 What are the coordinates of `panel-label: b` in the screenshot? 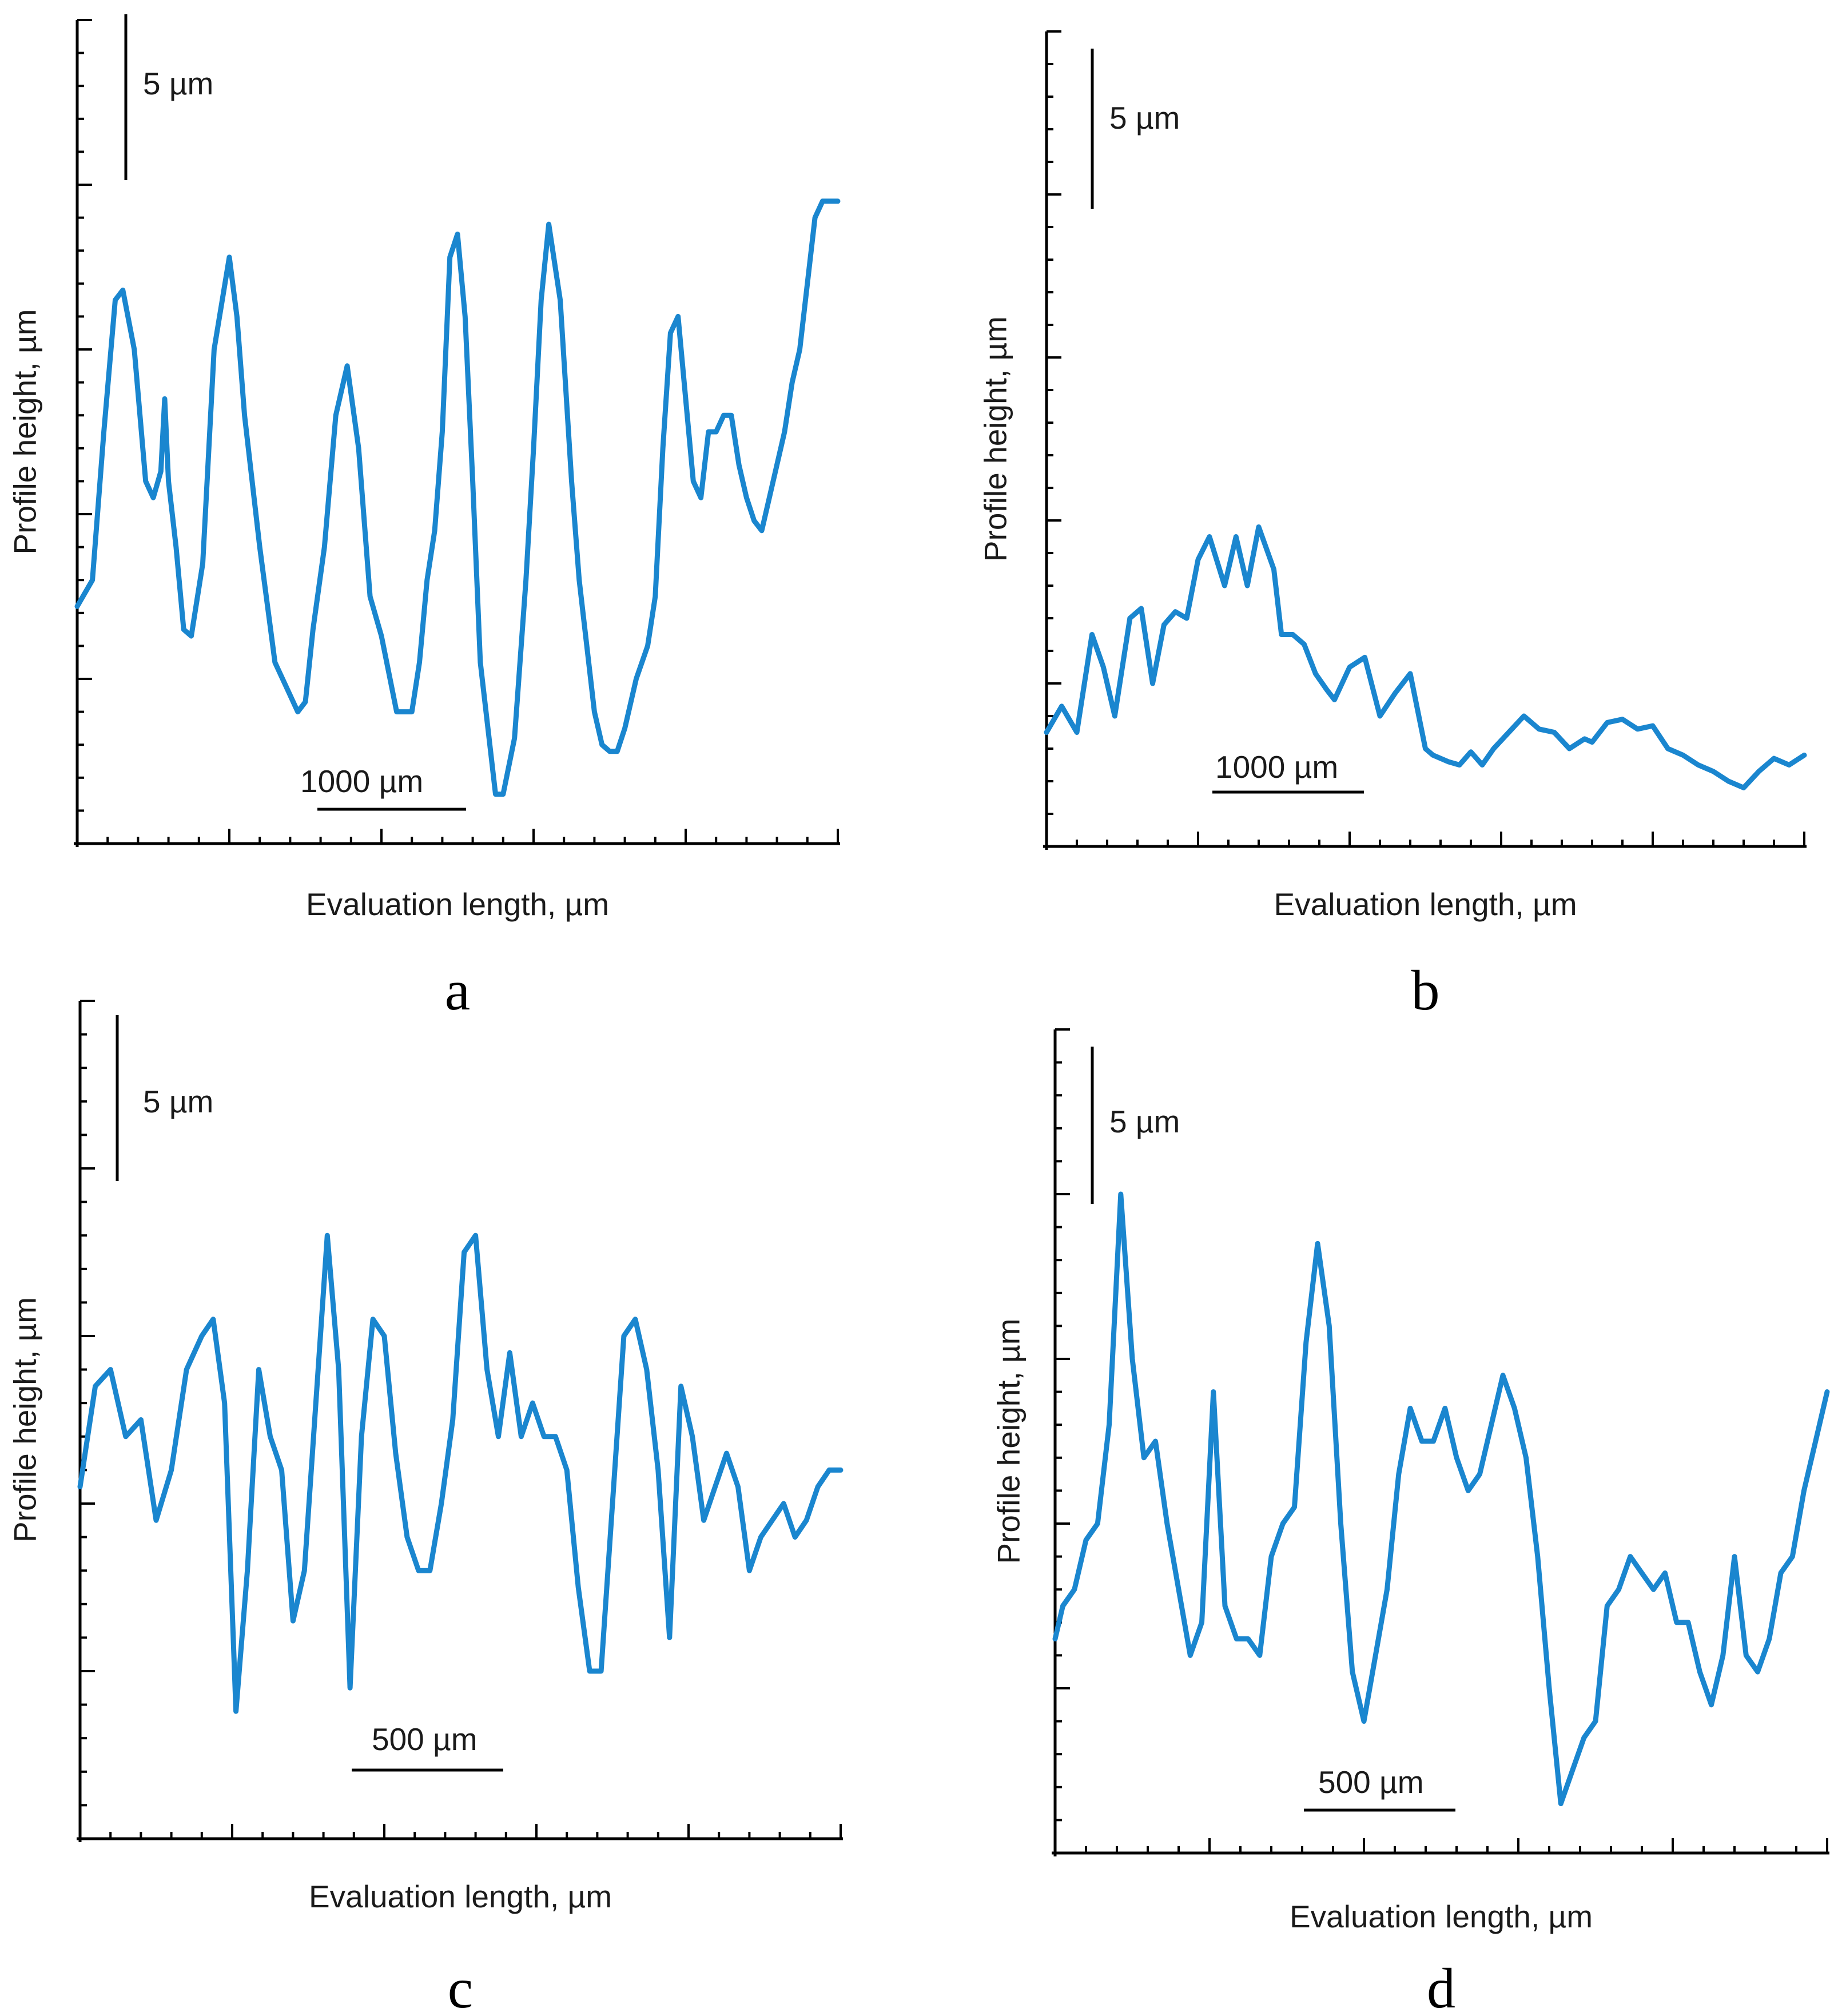 It's located at (1425, 990).